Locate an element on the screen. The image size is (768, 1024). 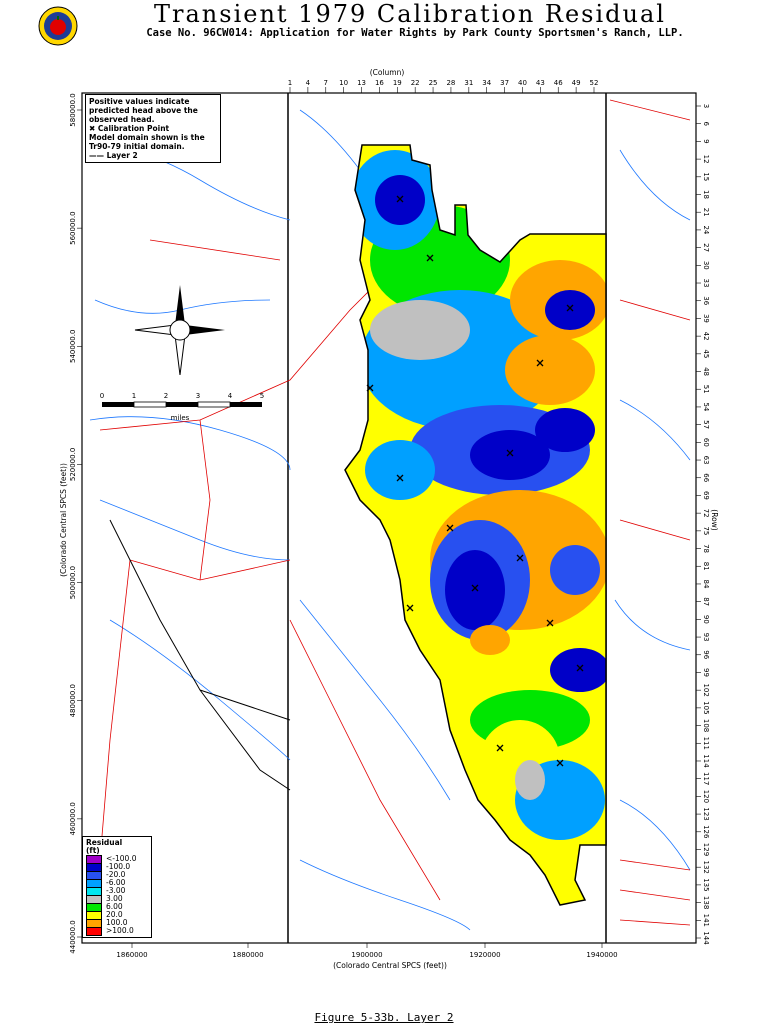
row-tick-label: 6 is located at coordinates (706, 123).